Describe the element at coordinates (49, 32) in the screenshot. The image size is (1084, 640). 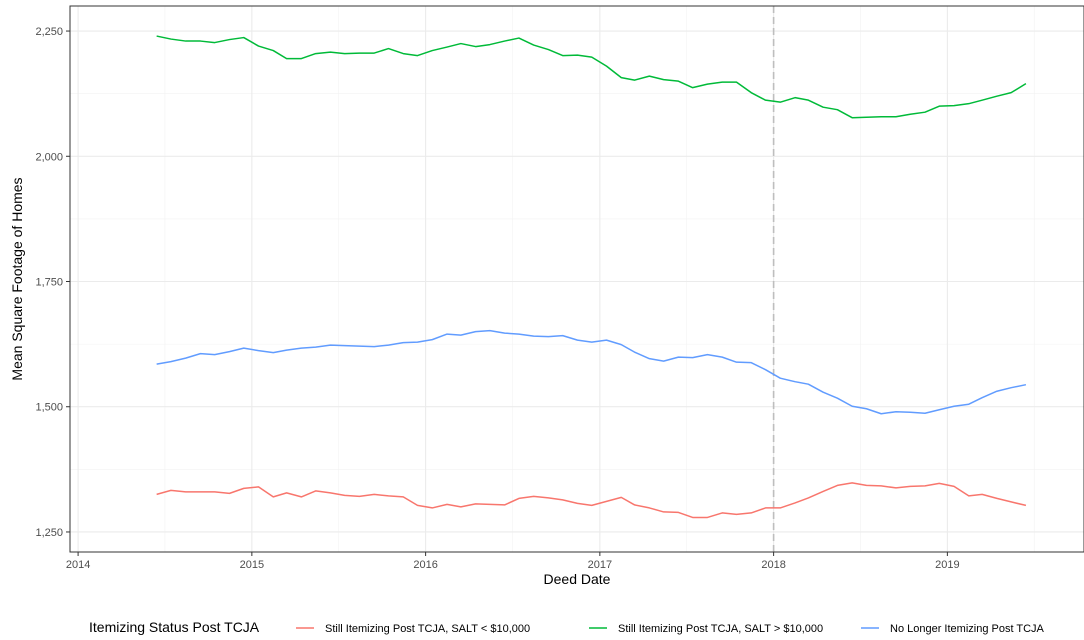
I see `y-tick-label: 2,250` at that location.